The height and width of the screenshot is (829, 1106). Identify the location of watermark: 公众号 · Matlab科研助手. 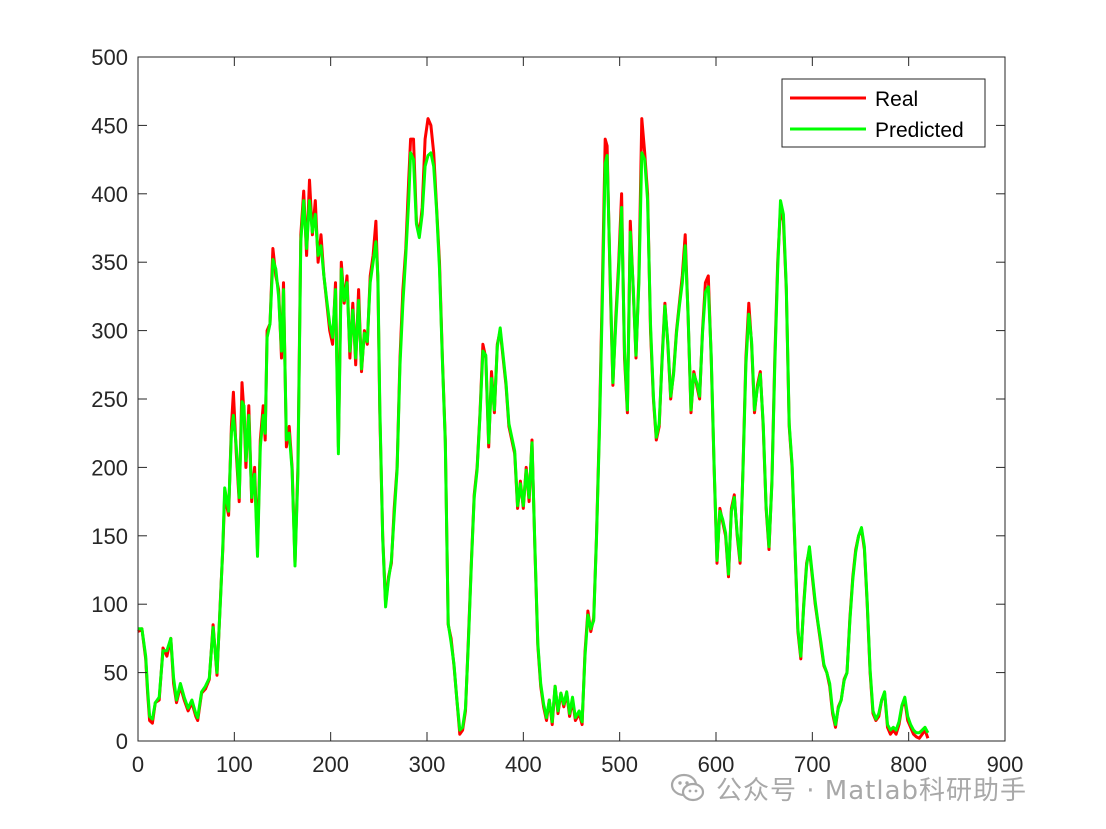
(847, 788).